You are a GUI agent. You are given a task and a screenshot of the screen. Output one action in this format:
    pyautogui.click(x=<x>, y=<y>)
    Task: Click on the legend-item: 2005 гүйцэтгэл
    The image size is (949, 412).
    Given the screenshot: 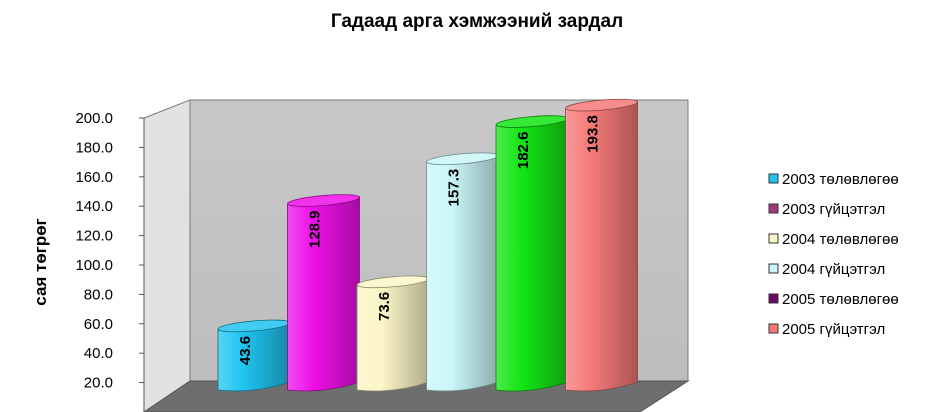 What is the action you would take?
    pyautogui.click(x=826, y=329)
    